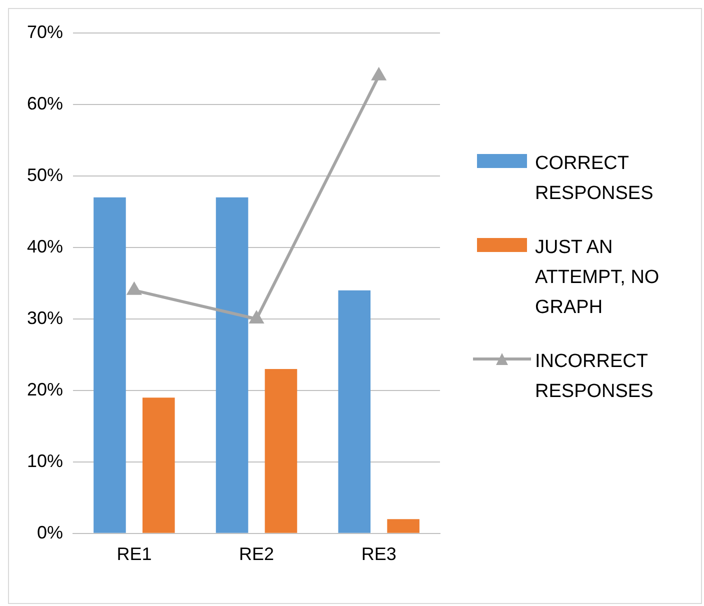 This screenshot has height=606, width=704. I want to click on y-tick-label: 0%, so click(50, 532).